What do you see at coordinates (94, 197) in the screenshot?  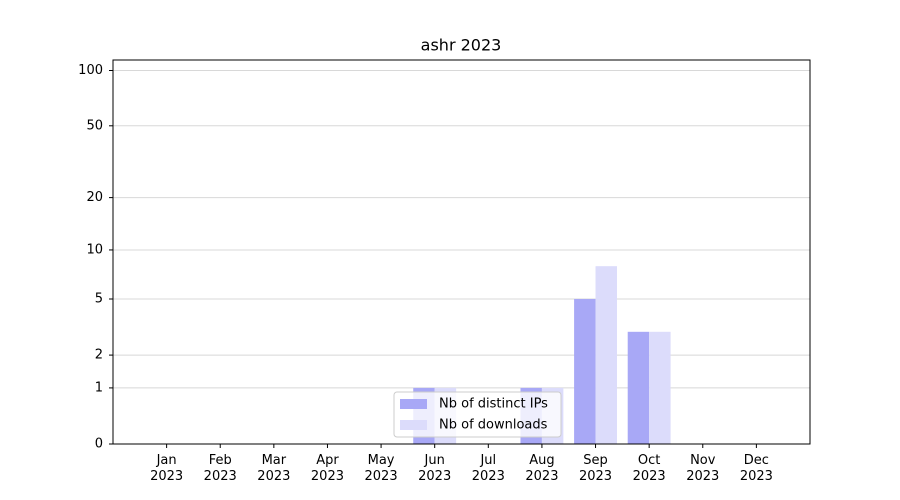 I see `y-tick-label: 20` at bounding box center [94, 197].